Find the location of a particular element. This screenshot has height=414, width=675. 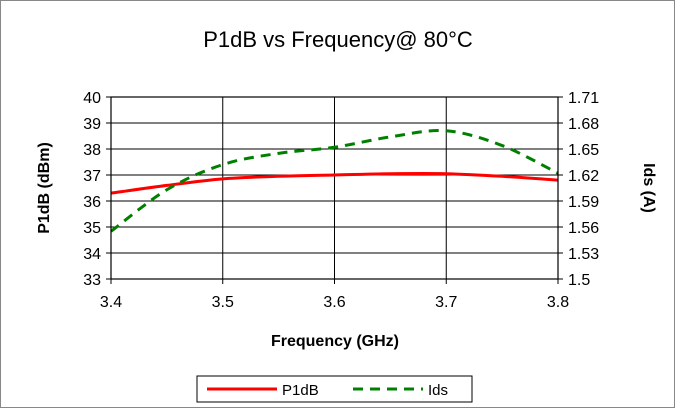

x-tick-label: 3.7 is located at coordinates (446, 302).